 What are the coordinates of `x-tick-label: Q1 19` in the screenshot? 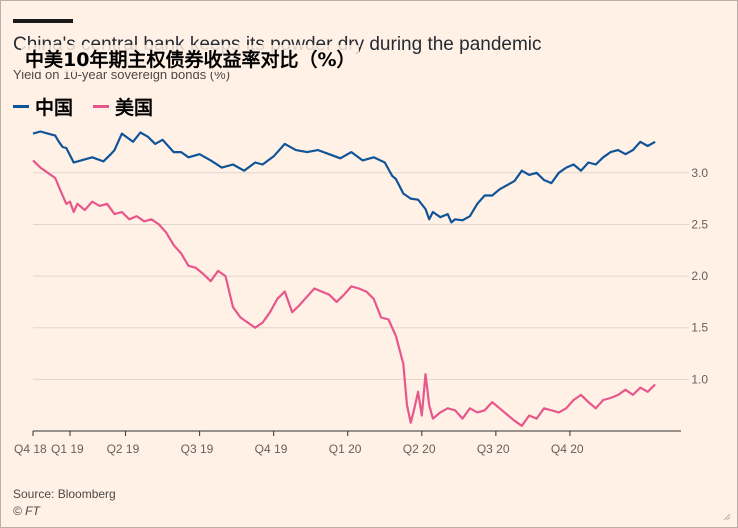 It's located at (67, 449).